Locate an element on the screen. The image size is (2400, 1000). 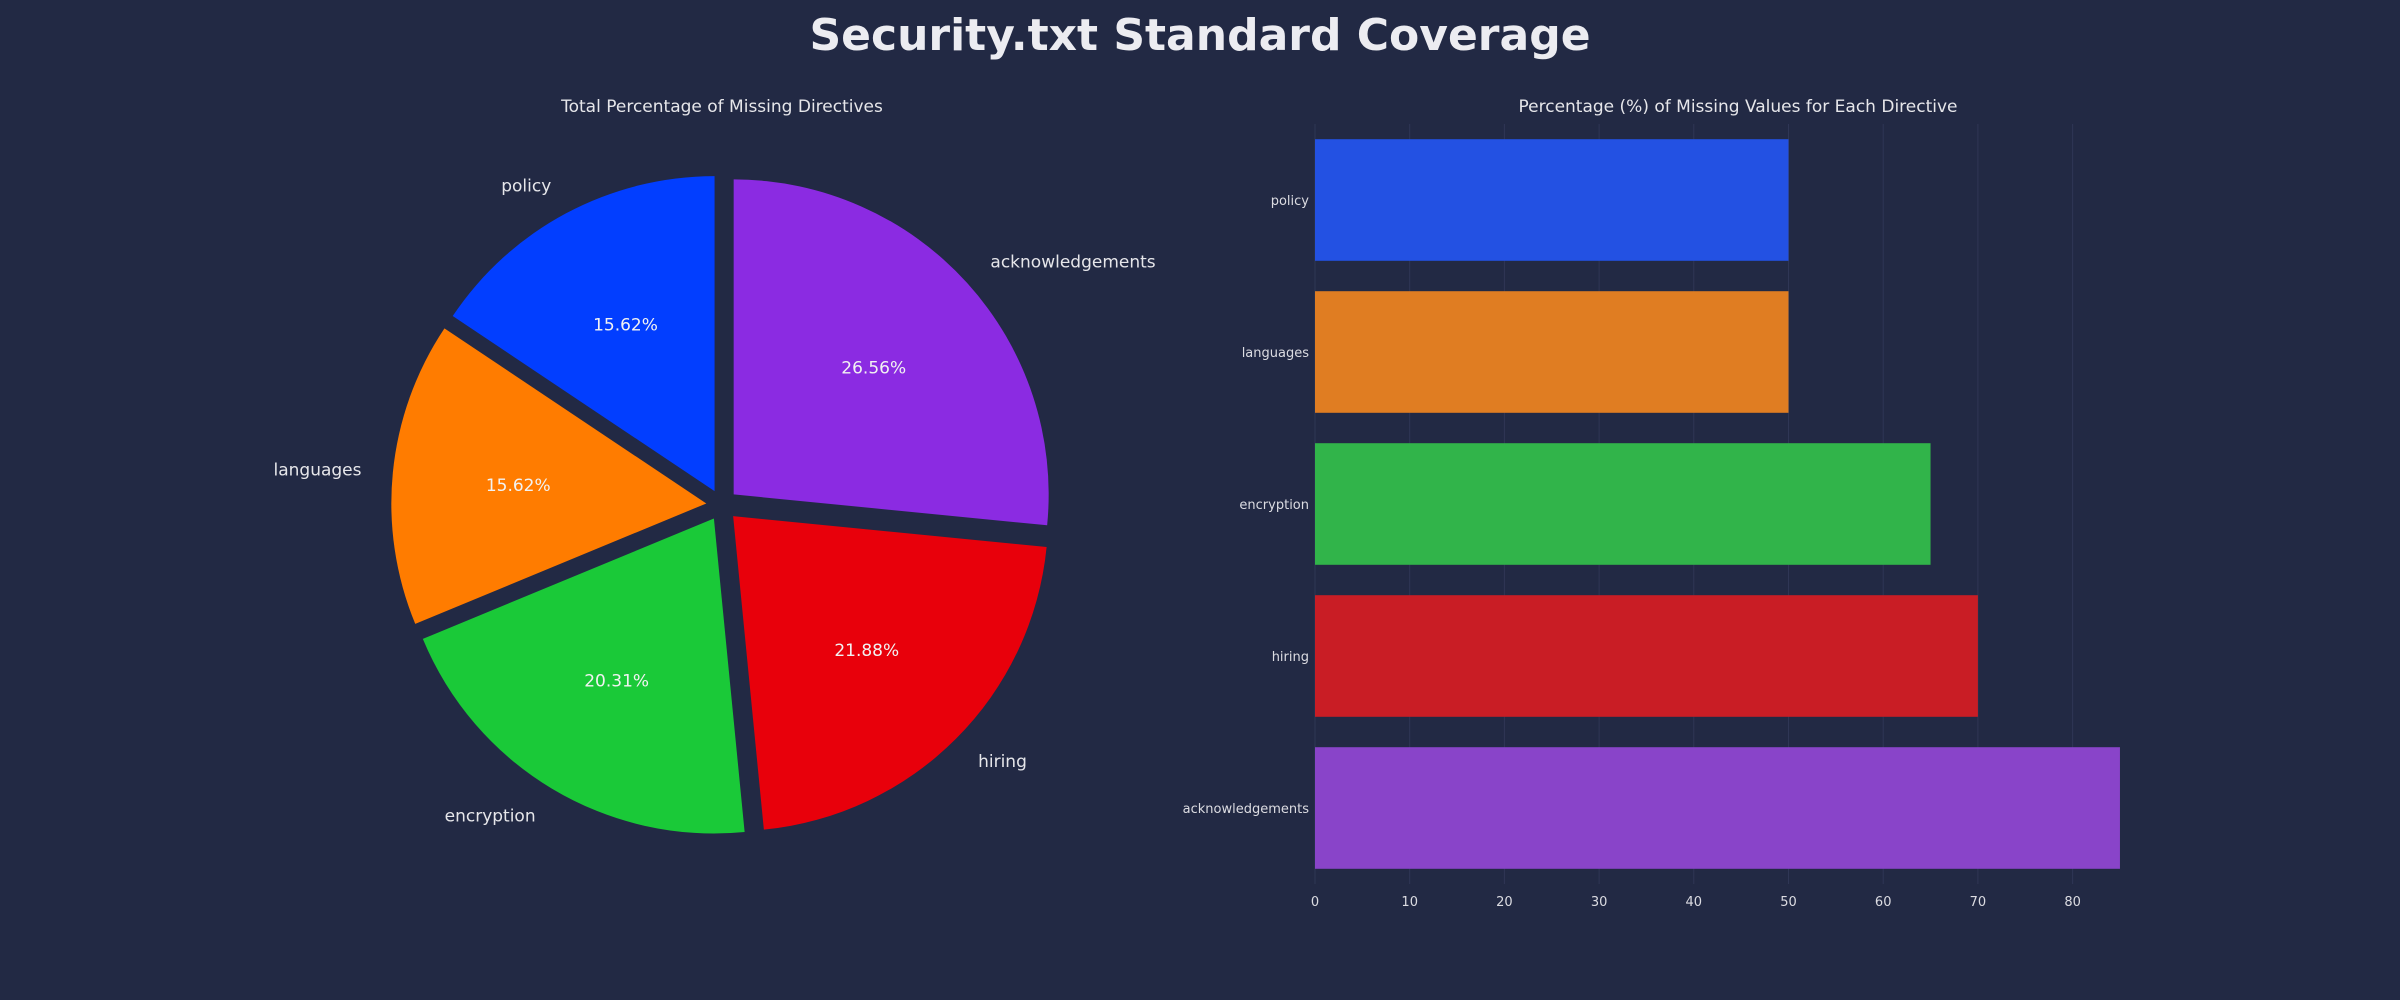
x-tick-label: 0 is located at coordinates (1315, 902).